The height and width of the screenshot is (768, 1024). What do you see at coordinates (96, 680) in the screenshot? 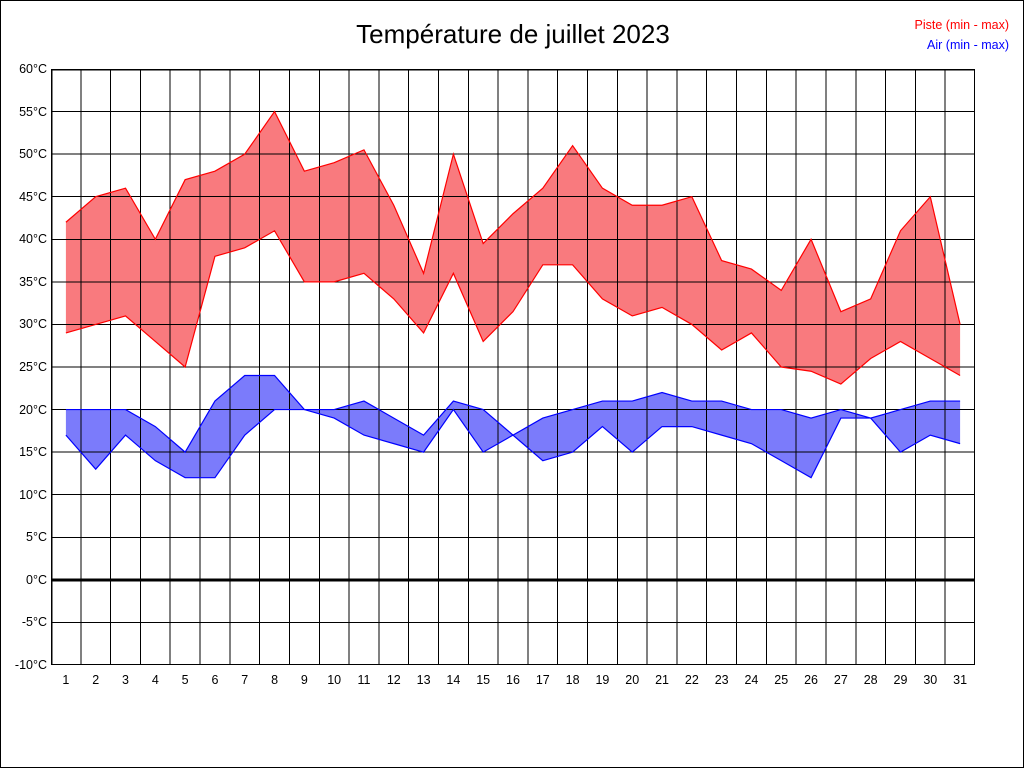
I see `x-axis-tick-label: 2` at bounding box center [96, 680].